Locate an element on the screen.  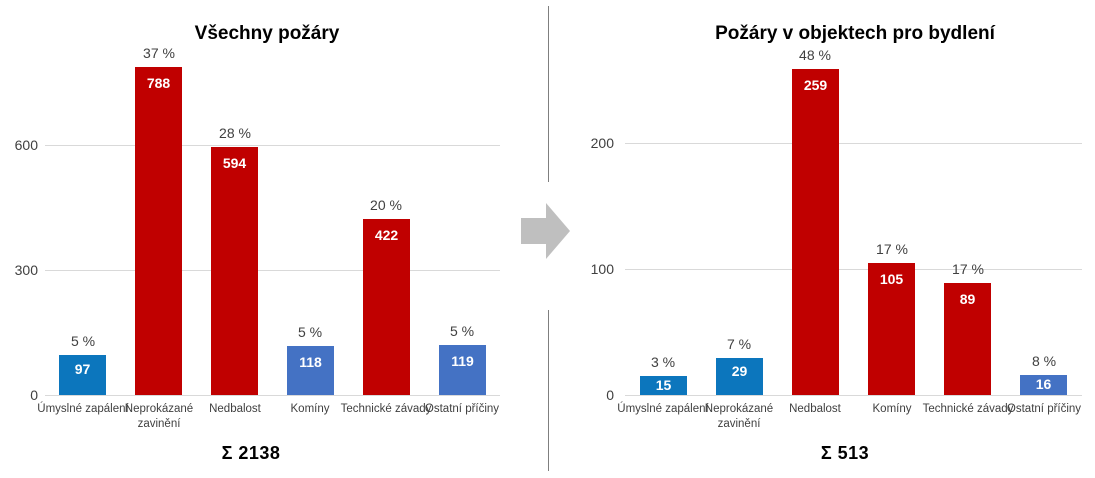
bar-percent-label: 20 % is located at coordinates (386, 205).